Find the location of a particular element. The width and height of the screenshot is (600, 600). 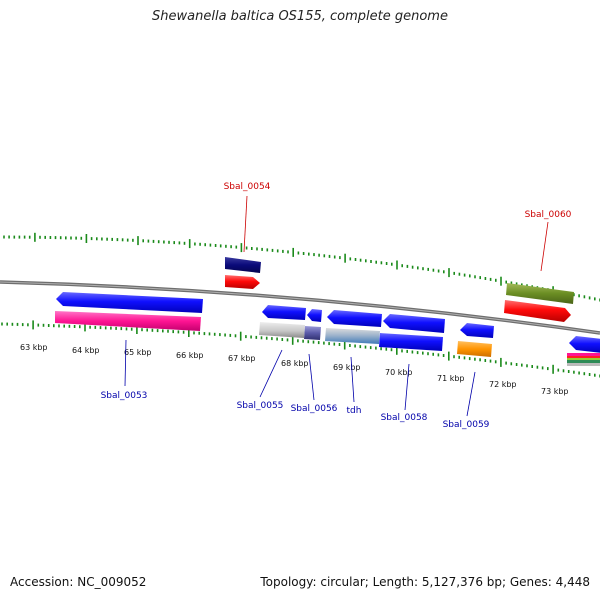

gene-domain-stripe-grey is located at coordinates (583, 364).